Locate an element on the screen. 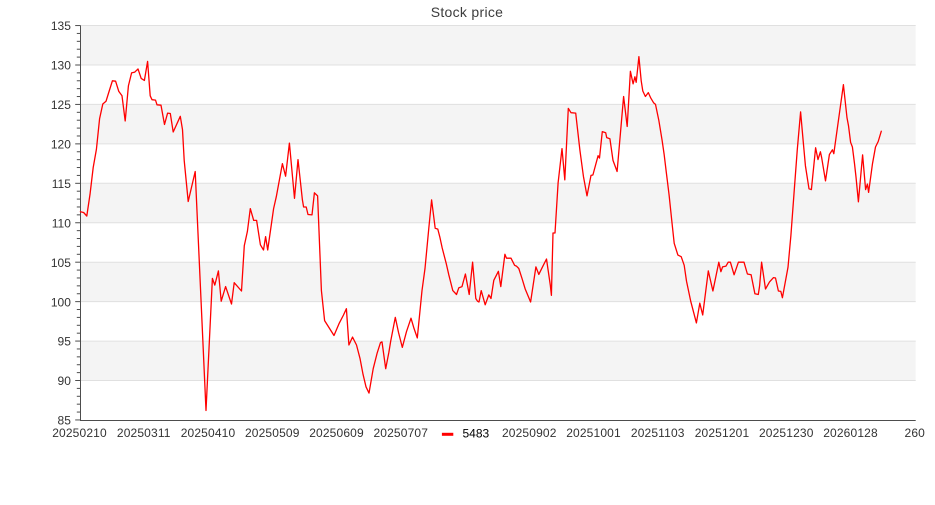  svg-text: 20250410 is located at coordinates (208, 433).